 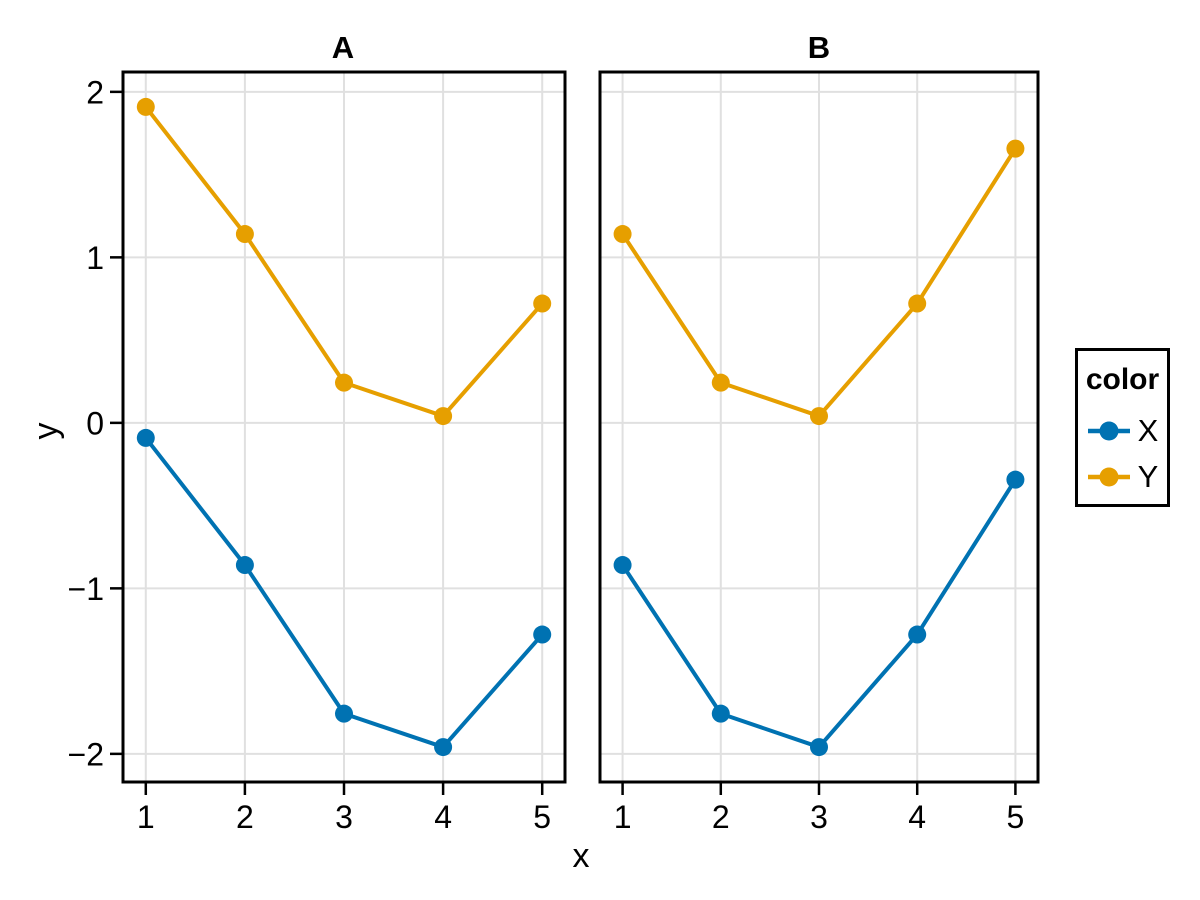 What do you see at coordinates (819, 47) in the screenshot?
I see `facet-title-b: B` at bounding box center [819, 47].